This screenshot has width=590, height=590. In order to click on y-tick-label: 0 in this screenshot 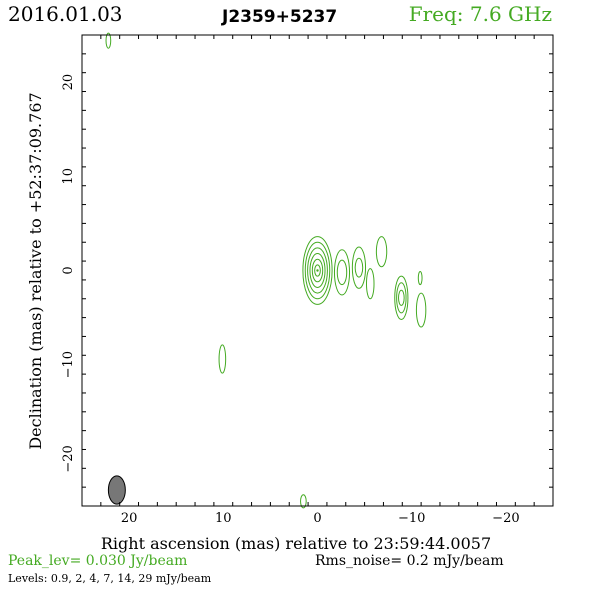, I will do `click(68, 270)`.